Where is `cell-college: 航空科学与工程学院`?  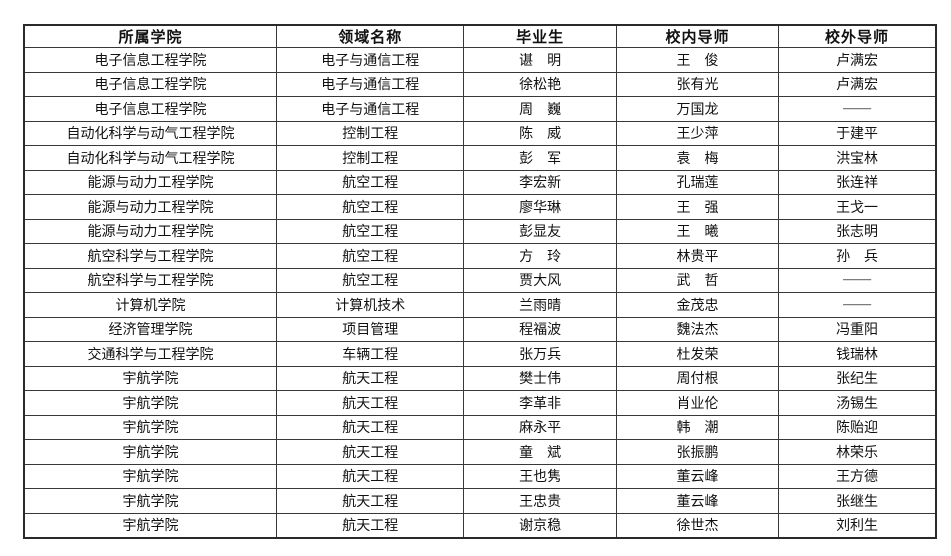 cell-college: 航空科学与工程学院 is located at coordinates (150, 280).